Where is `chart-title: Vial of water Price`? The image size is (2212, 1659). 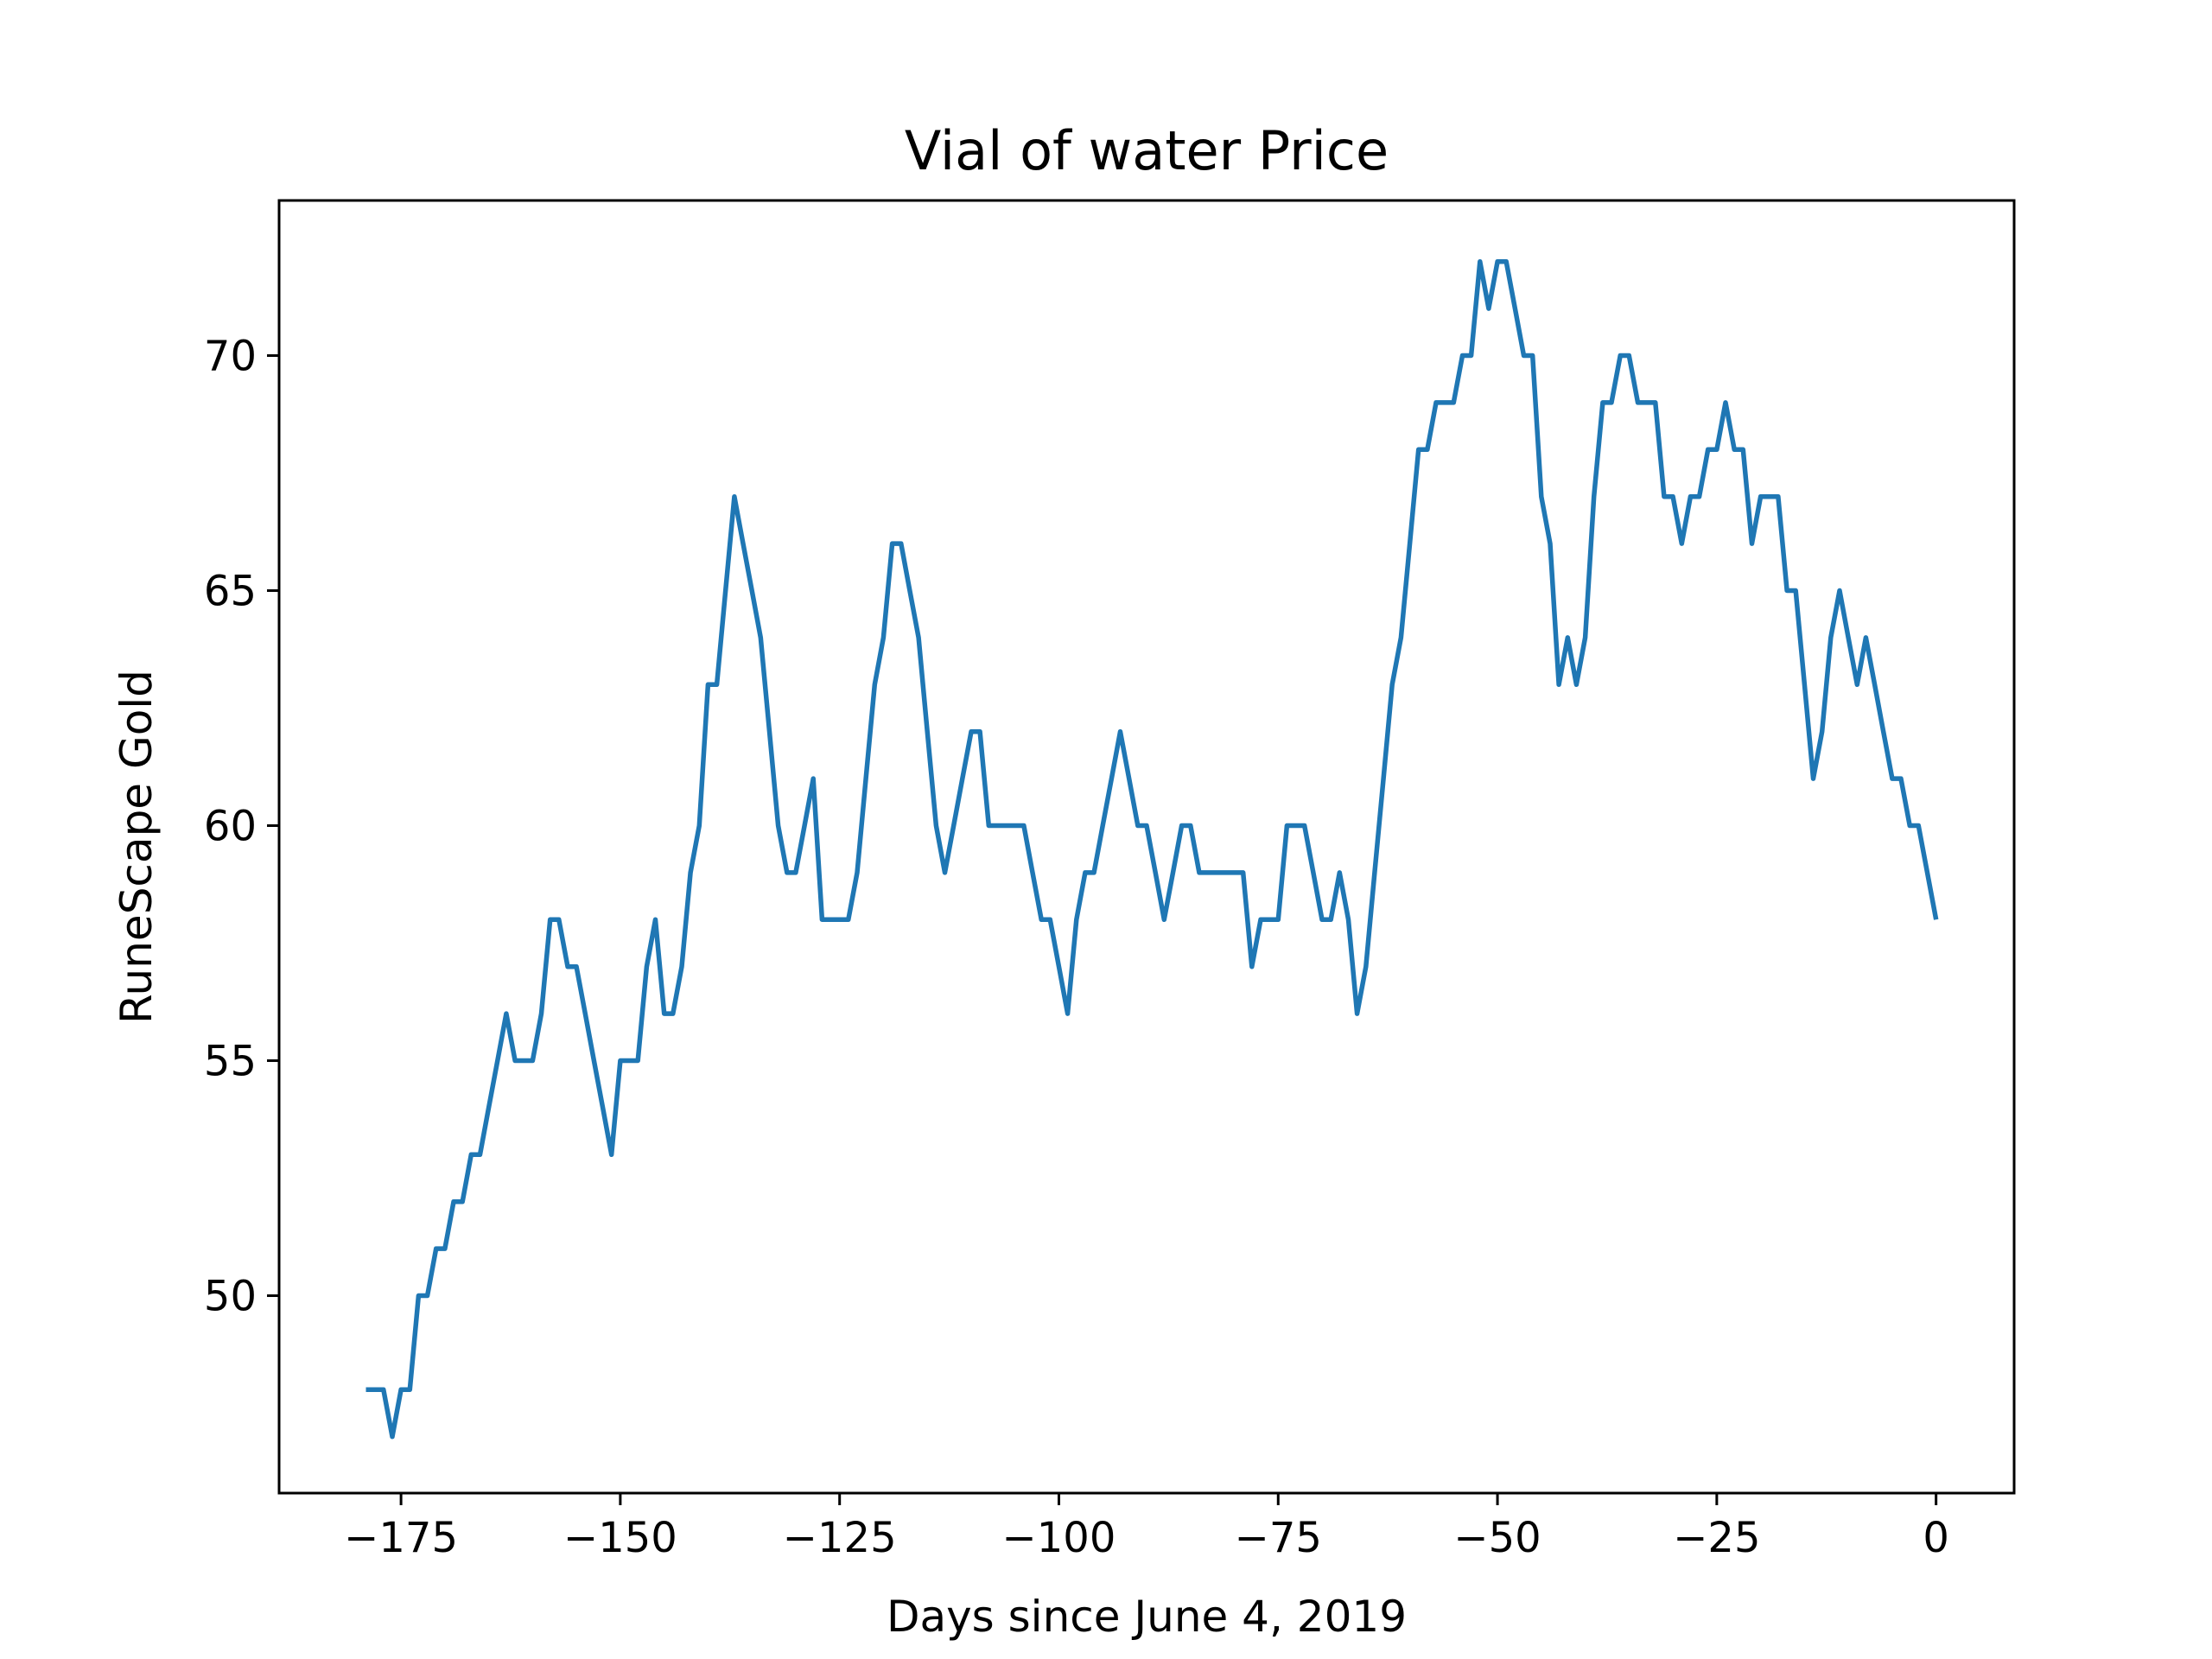
chart-title: Vial of water Price is located at coordinates (1147, 150).